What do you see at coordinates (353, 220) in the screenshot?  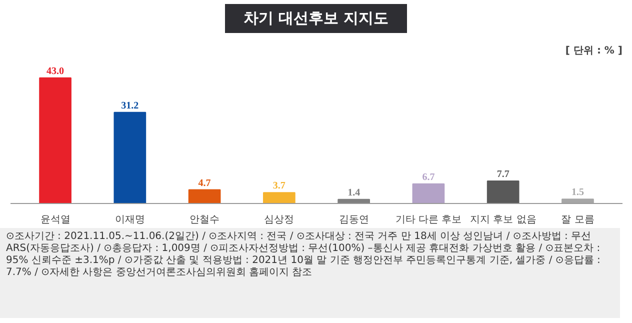 I see `x-tick-label: 김동연` at bounding box center [353, 220].